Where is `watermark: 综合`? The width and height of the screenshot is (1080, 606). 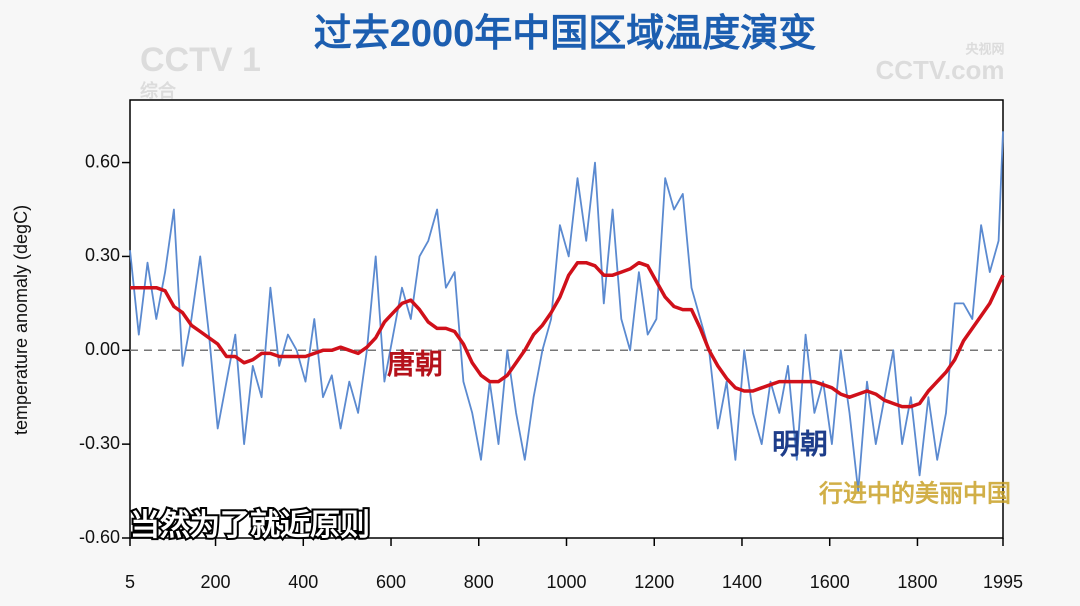 watermark: 综合 is located at coordinates (158, 90).